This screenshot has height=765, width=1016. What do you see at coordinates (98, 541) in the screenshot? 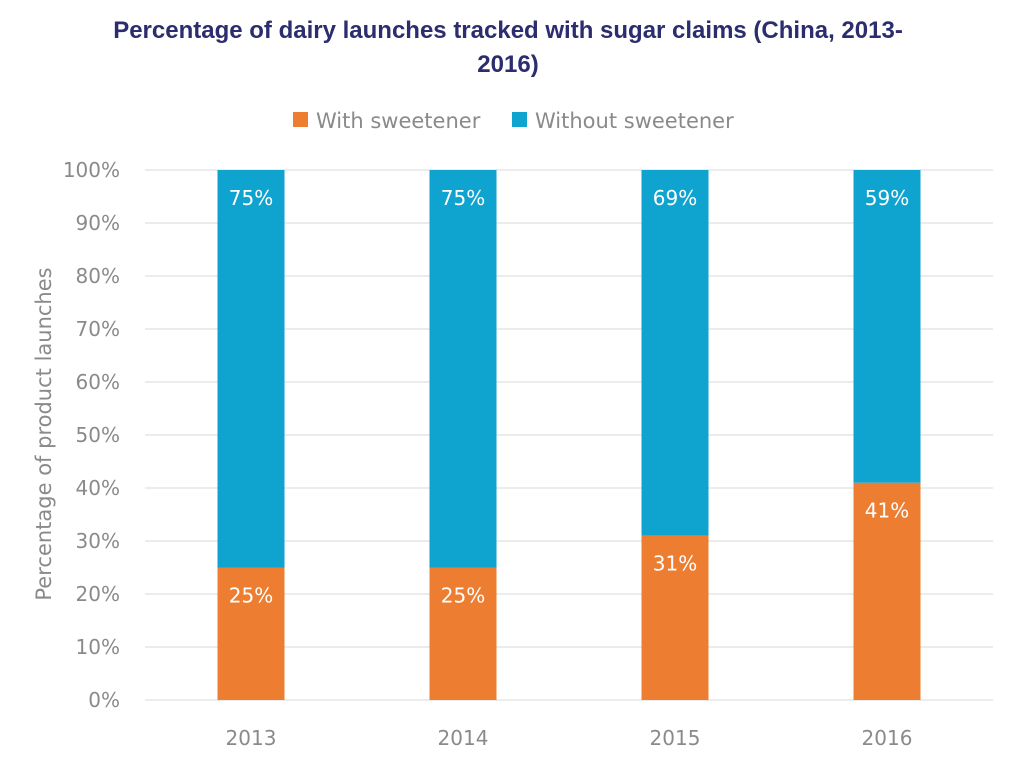
I see `y-tick-label: 30%` at bounding box center [98, 541].